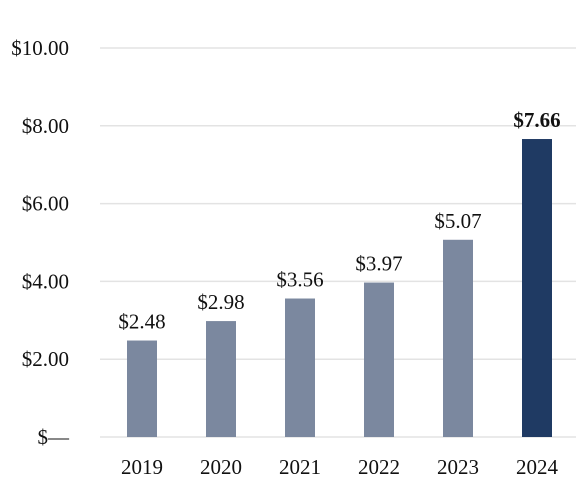  Describe the element at coordinates (40, 242) in the screenshot. I see `y-axis-tick-labels: $— $2.00 $4.00 $6.00 $8.00 $10.00` at that location.